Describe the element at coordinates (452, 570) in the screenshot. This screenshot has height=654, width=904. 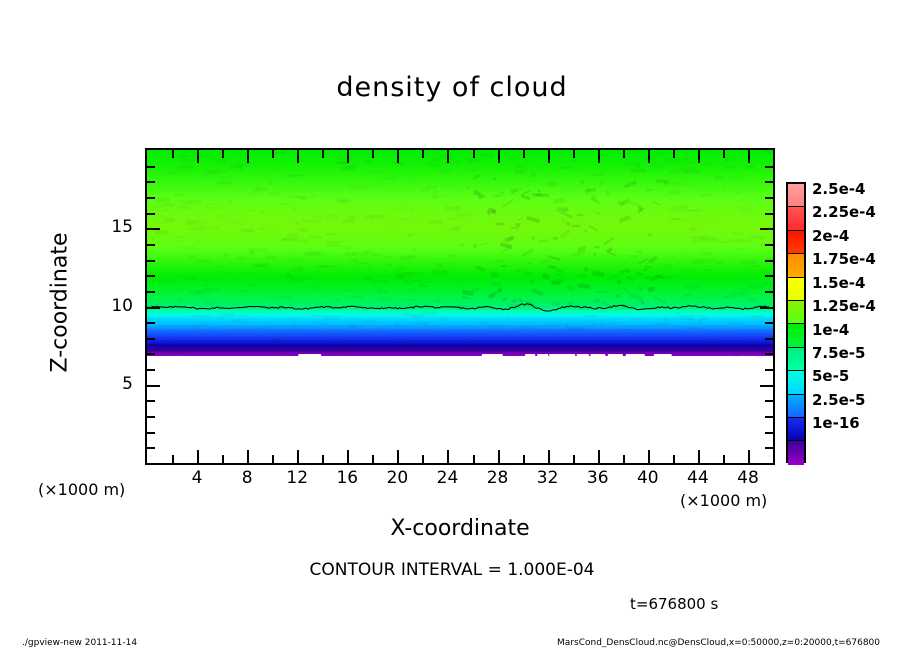
I see `contour-interval-caption: CONTOUR INTERVAL = 1.000E-04` at that location.